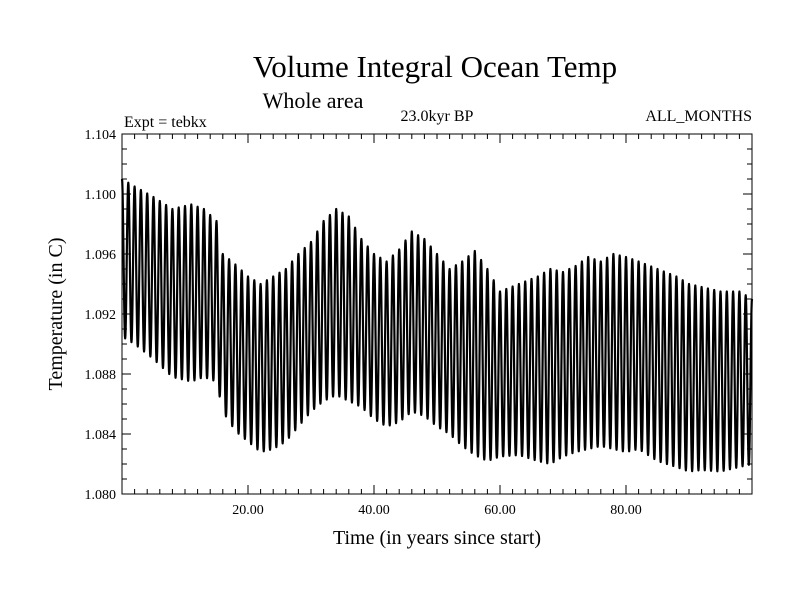 This screenshot has width=800, height=600. What do you see at coordinates (101, 375) in the screenshot?
I see `y-tick-label: 1.088` at bounding box center [101, 375].